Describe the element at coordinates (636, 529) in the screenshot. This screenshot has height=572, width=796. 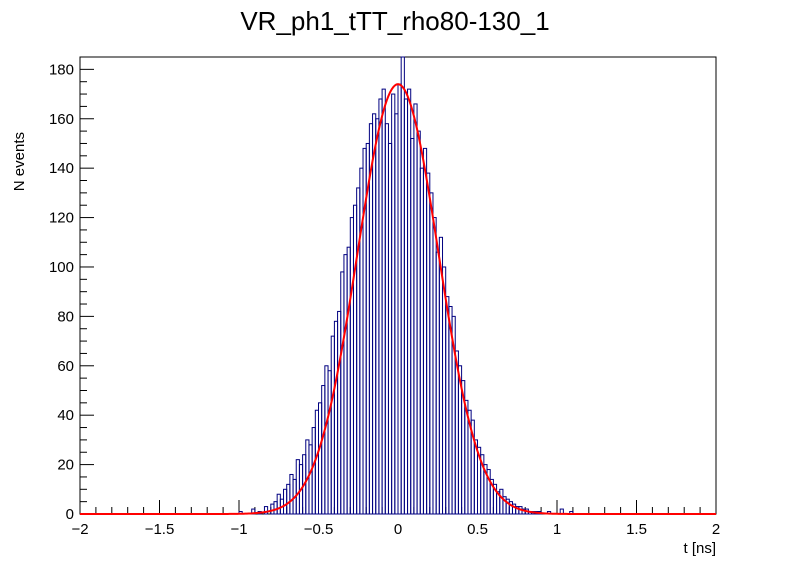
I see `x-tick-label: 1.5` at that location.